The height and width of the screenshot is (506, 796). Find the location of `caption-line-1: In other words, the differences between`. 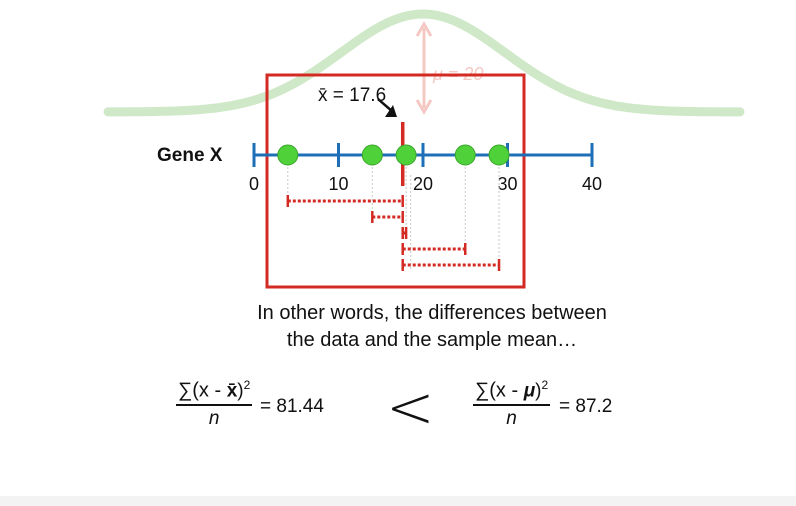

caption-line-1: In other words, the differences between is located at coordinates (432, 313).